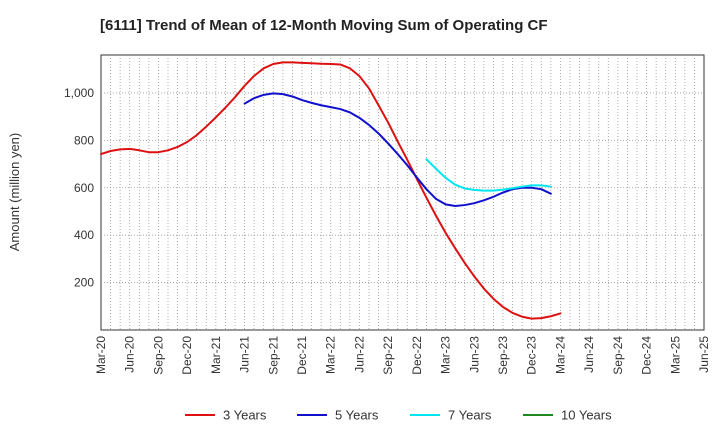  I want to click on x-tick-label: Jun-24, so click(589, 354).